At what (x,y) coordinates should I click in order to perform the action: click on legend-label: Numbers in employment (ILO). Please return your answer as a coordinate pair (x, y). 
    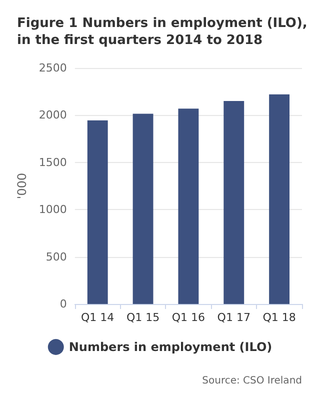
    Looking at the image, I should click on (170, 347).